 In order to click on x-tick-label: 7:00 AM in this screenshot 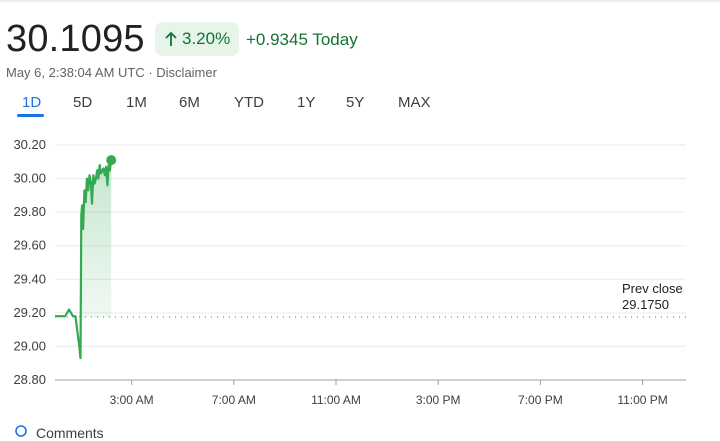, I will do `click(234, 400)`.